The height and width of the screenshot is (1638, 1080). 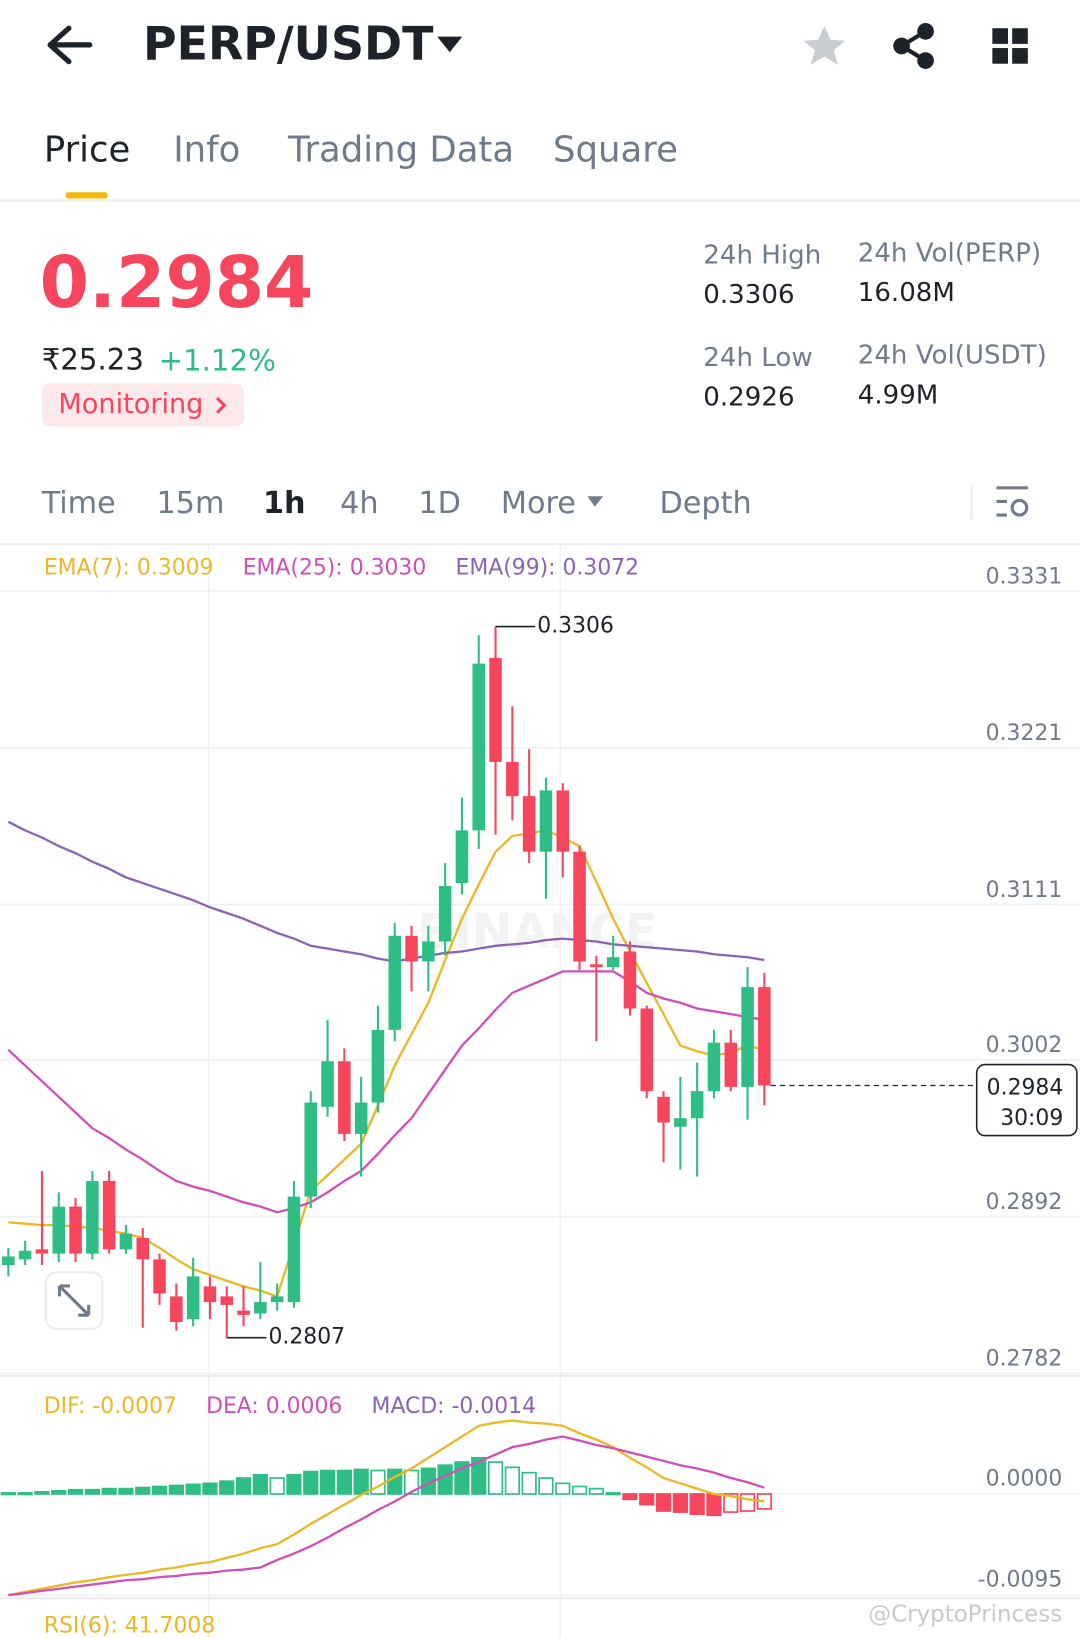 I want to click on interval: 4h, so click(x=359, y=503).